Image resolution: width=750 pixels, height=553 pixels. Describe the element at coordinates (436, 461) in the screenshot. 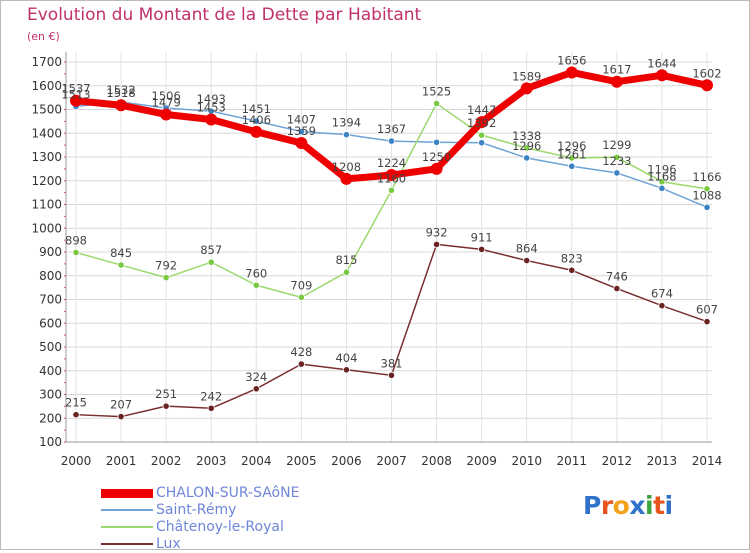

I see `x-tick-label: 2008` at that location.